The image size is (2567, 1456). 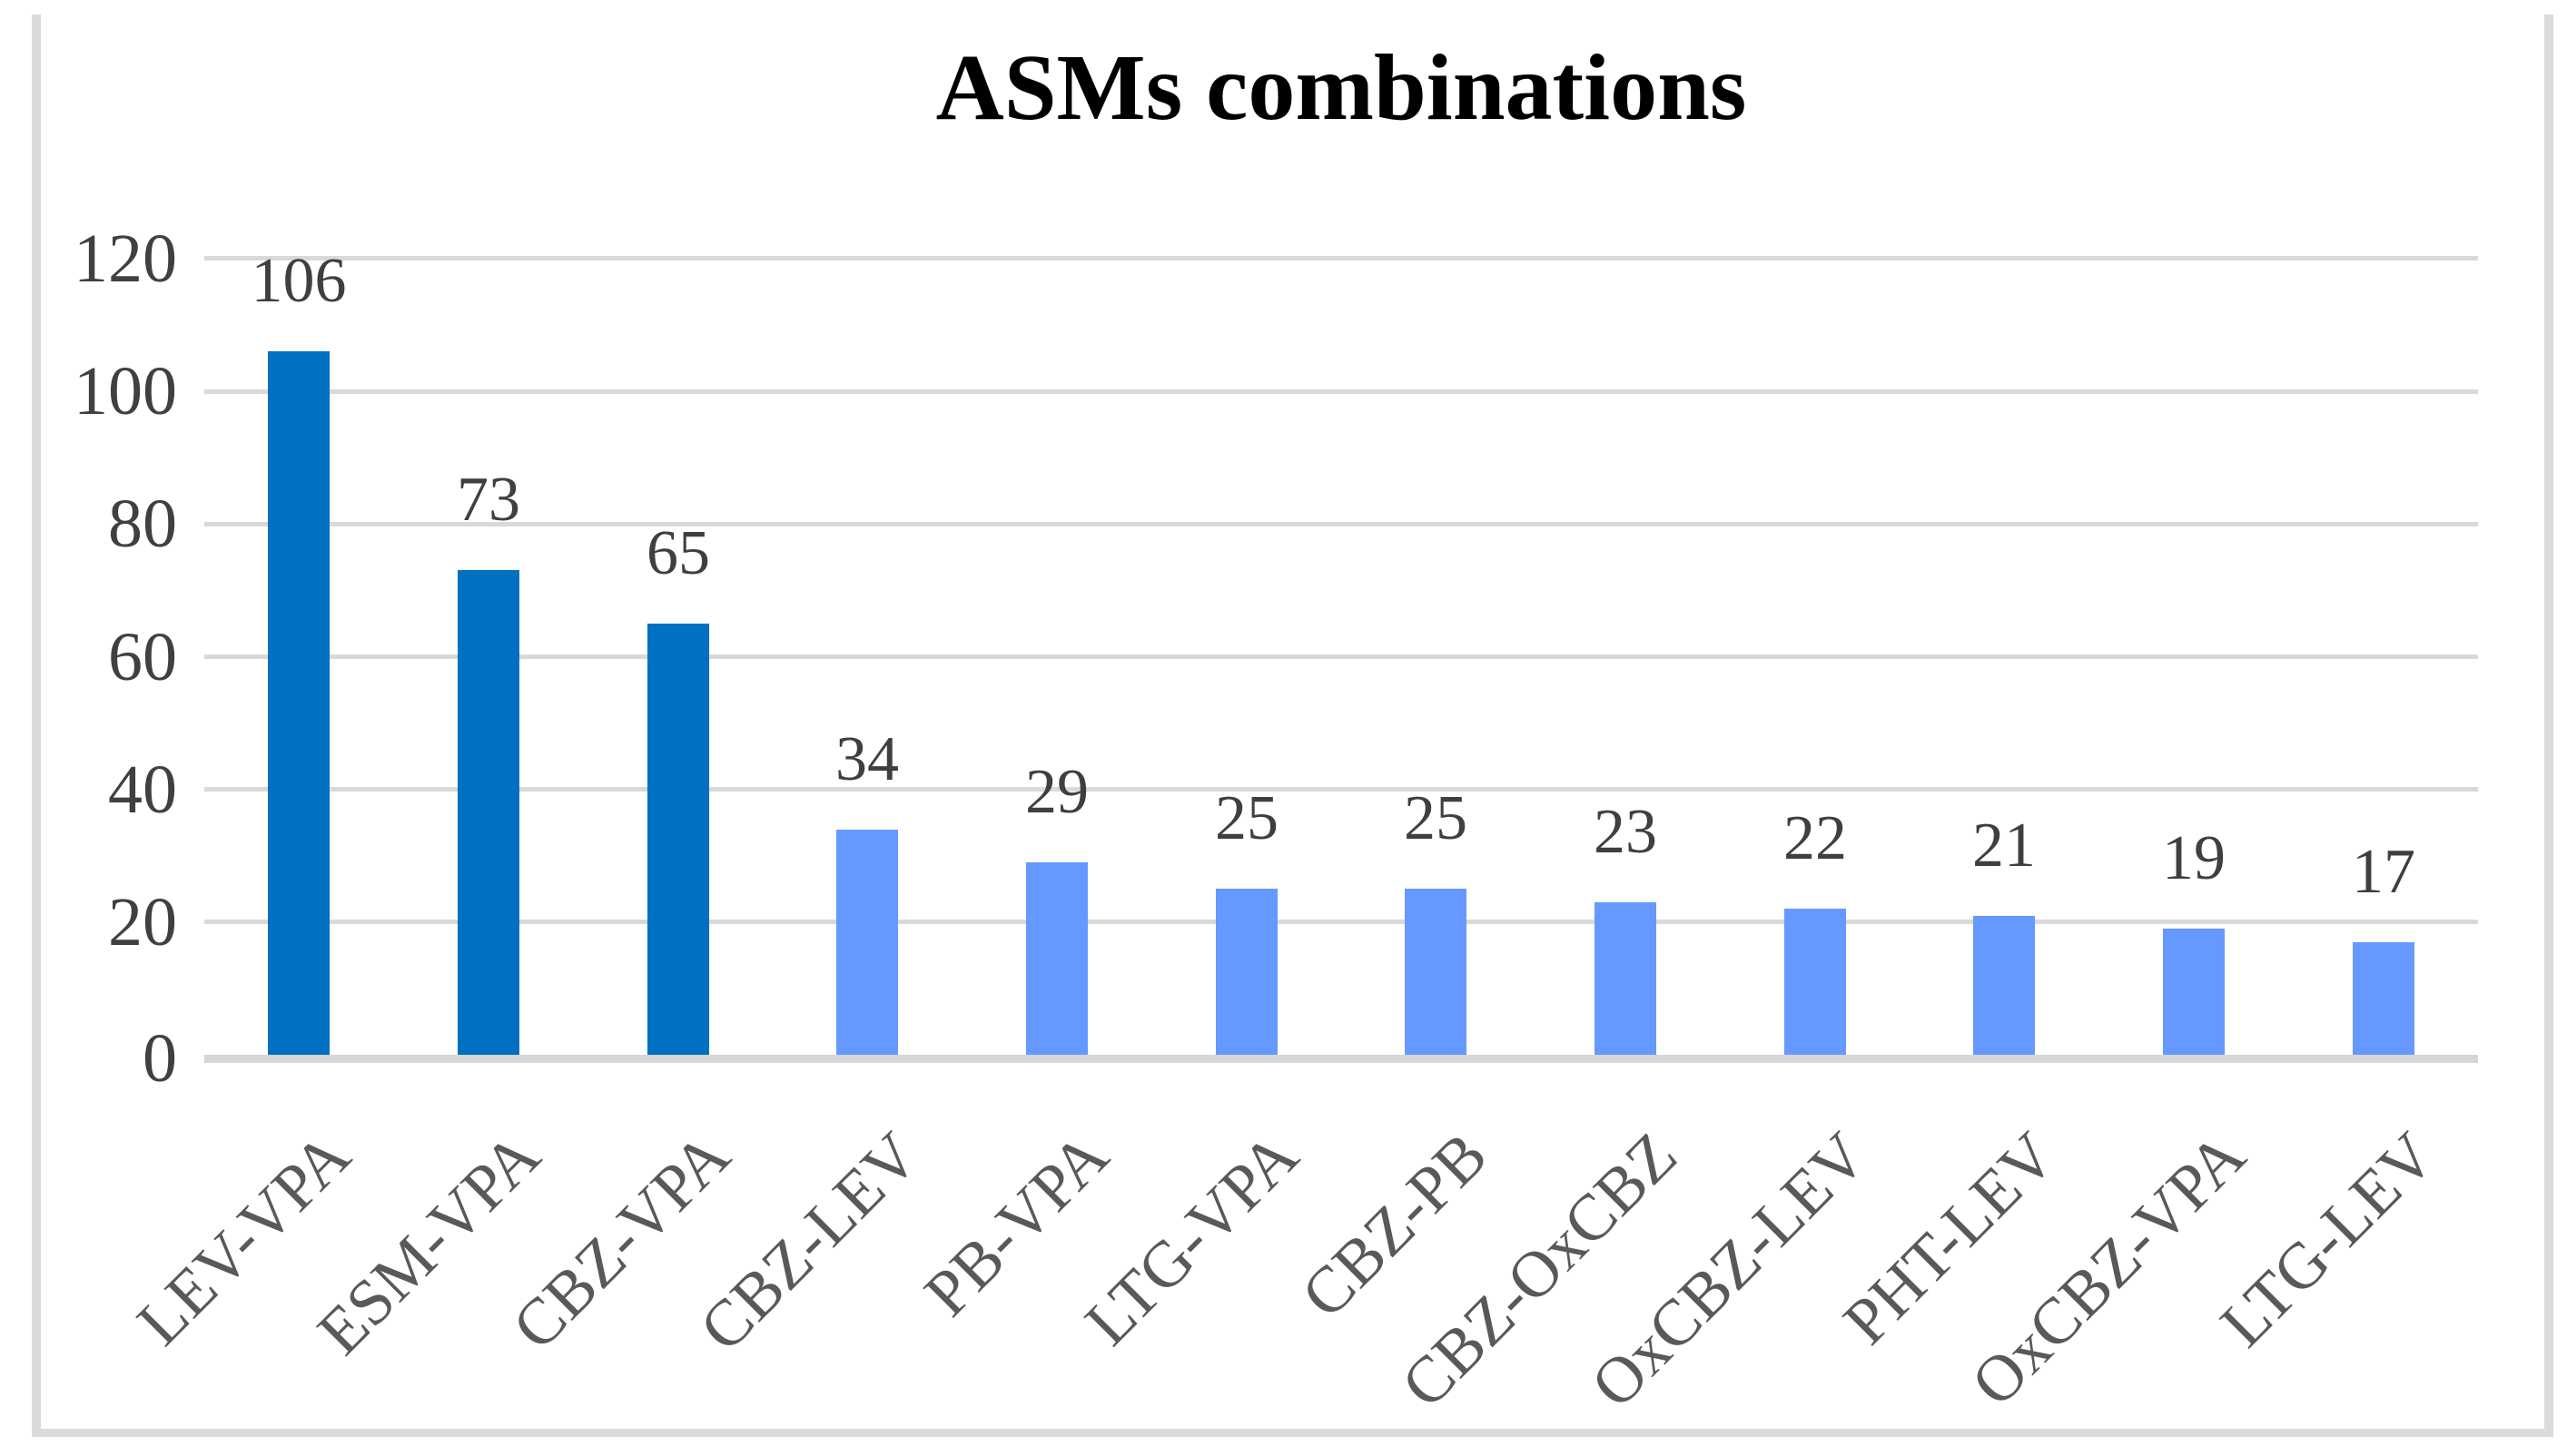 I want to click on bar-value-label: 106, so click(x=299, y=281).